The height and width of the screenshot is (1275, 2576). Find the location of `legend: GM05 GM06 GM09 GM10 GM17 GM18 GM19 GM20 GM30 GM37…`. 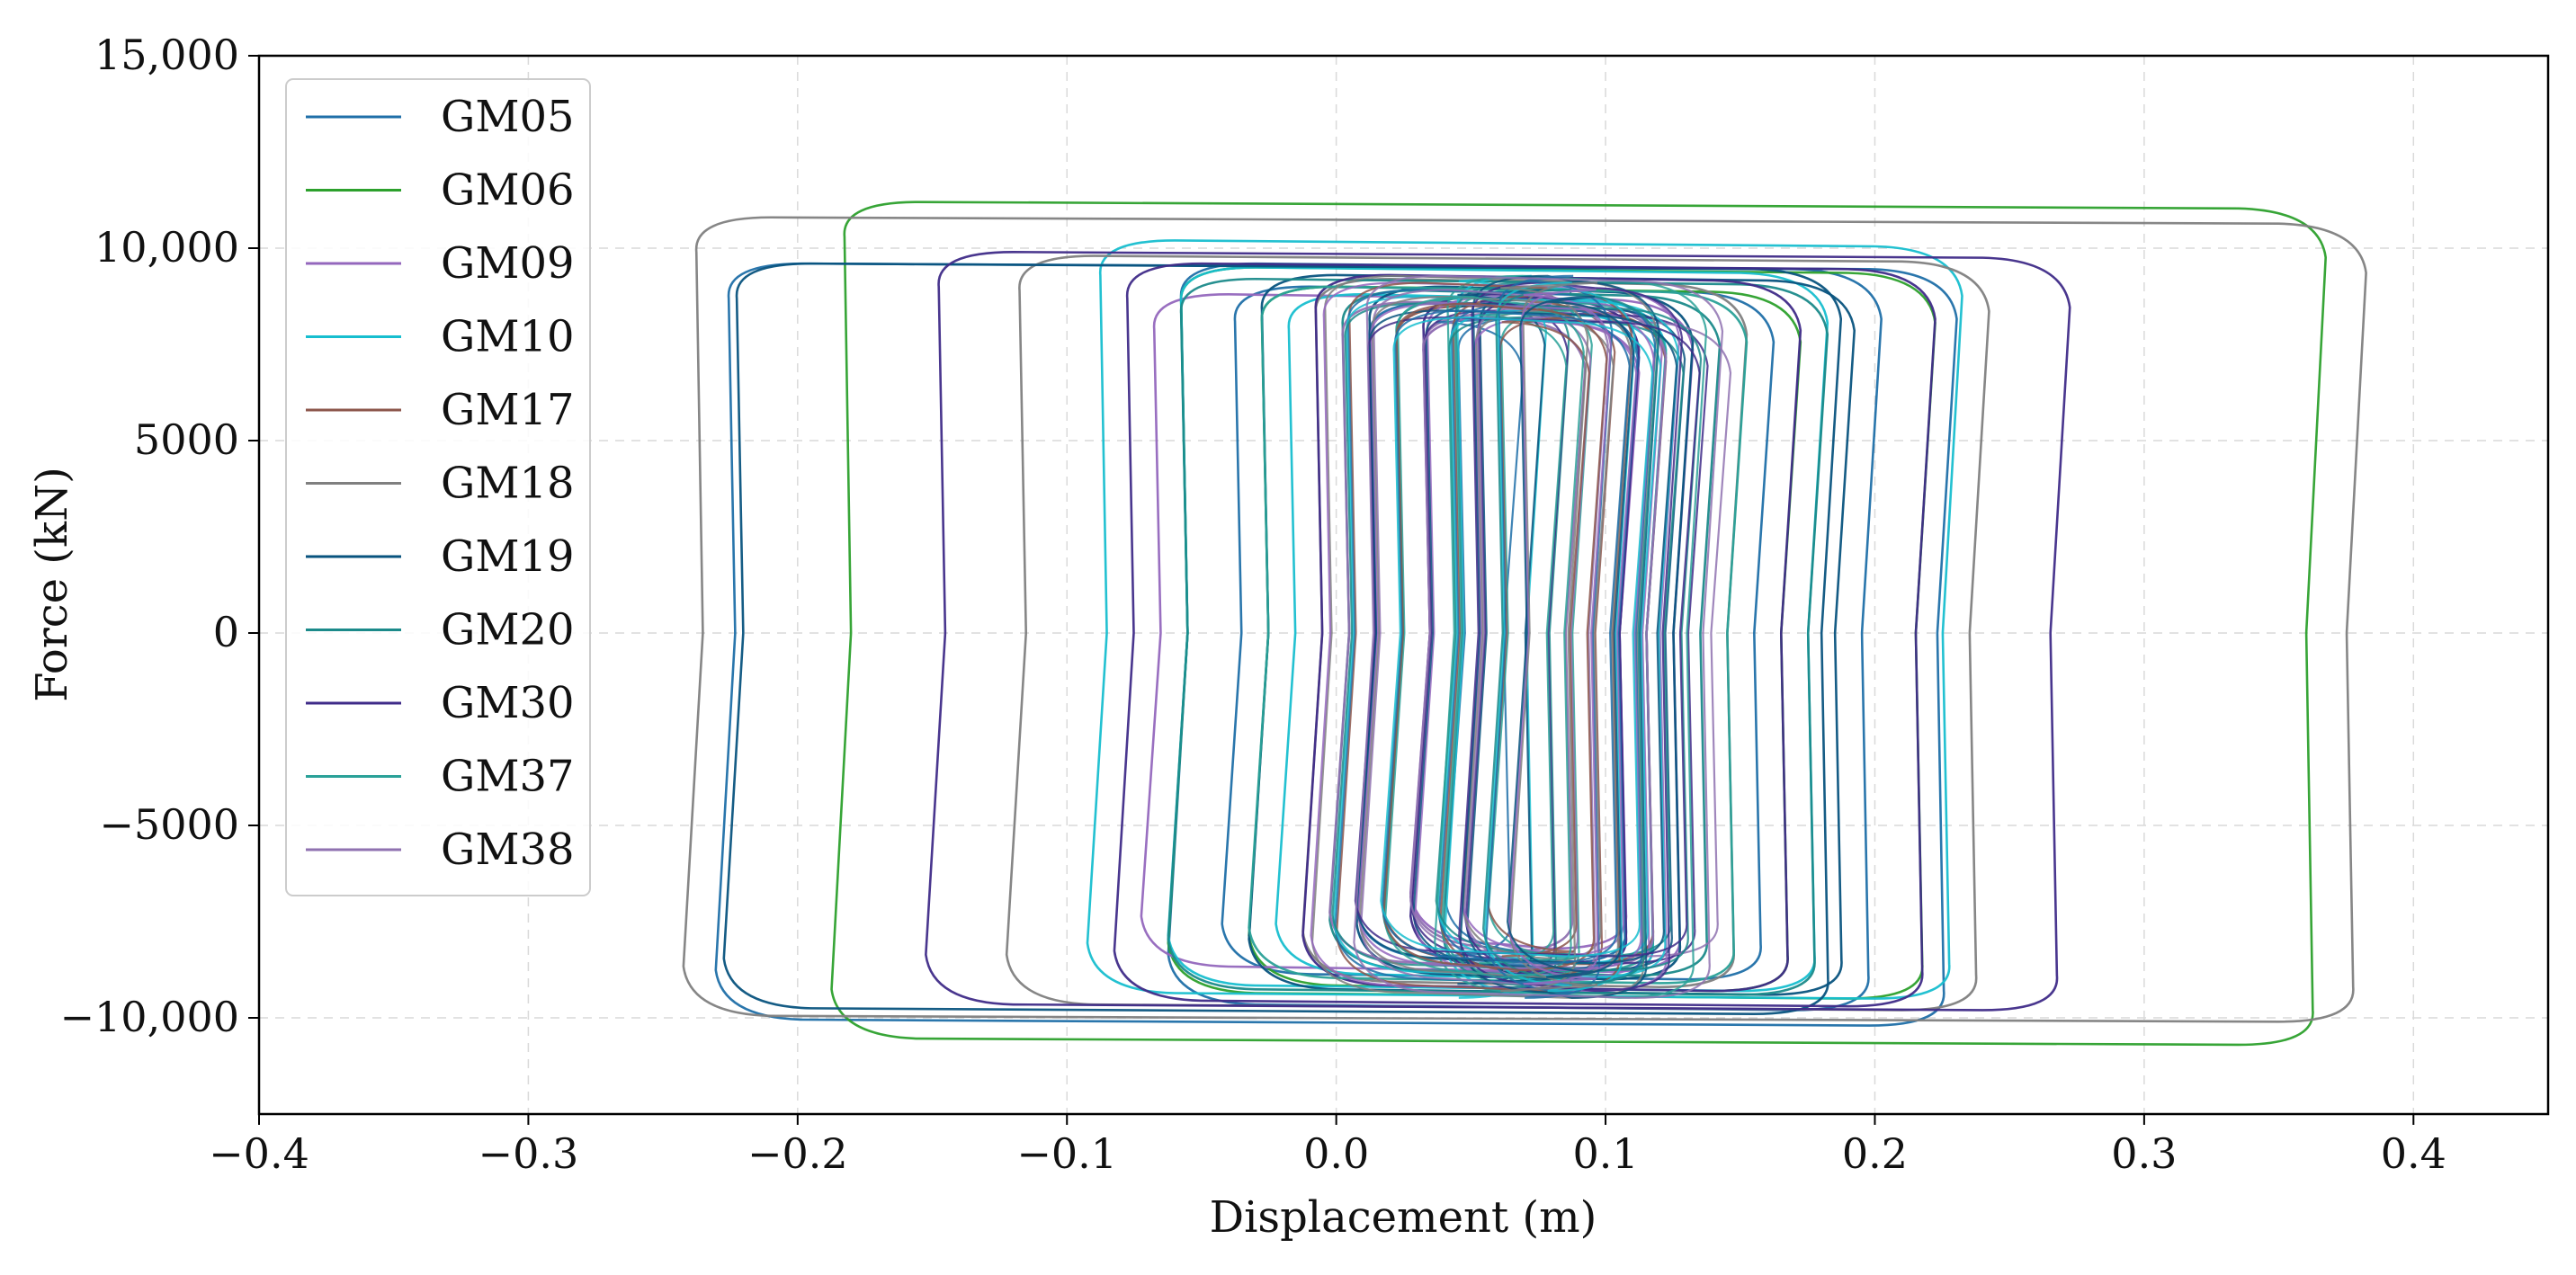

legend: GM05 GM06 GM09 GM10 GM17 GM18 GM19 GM20 GM30 GM37… is located at coordinates (438, 487).